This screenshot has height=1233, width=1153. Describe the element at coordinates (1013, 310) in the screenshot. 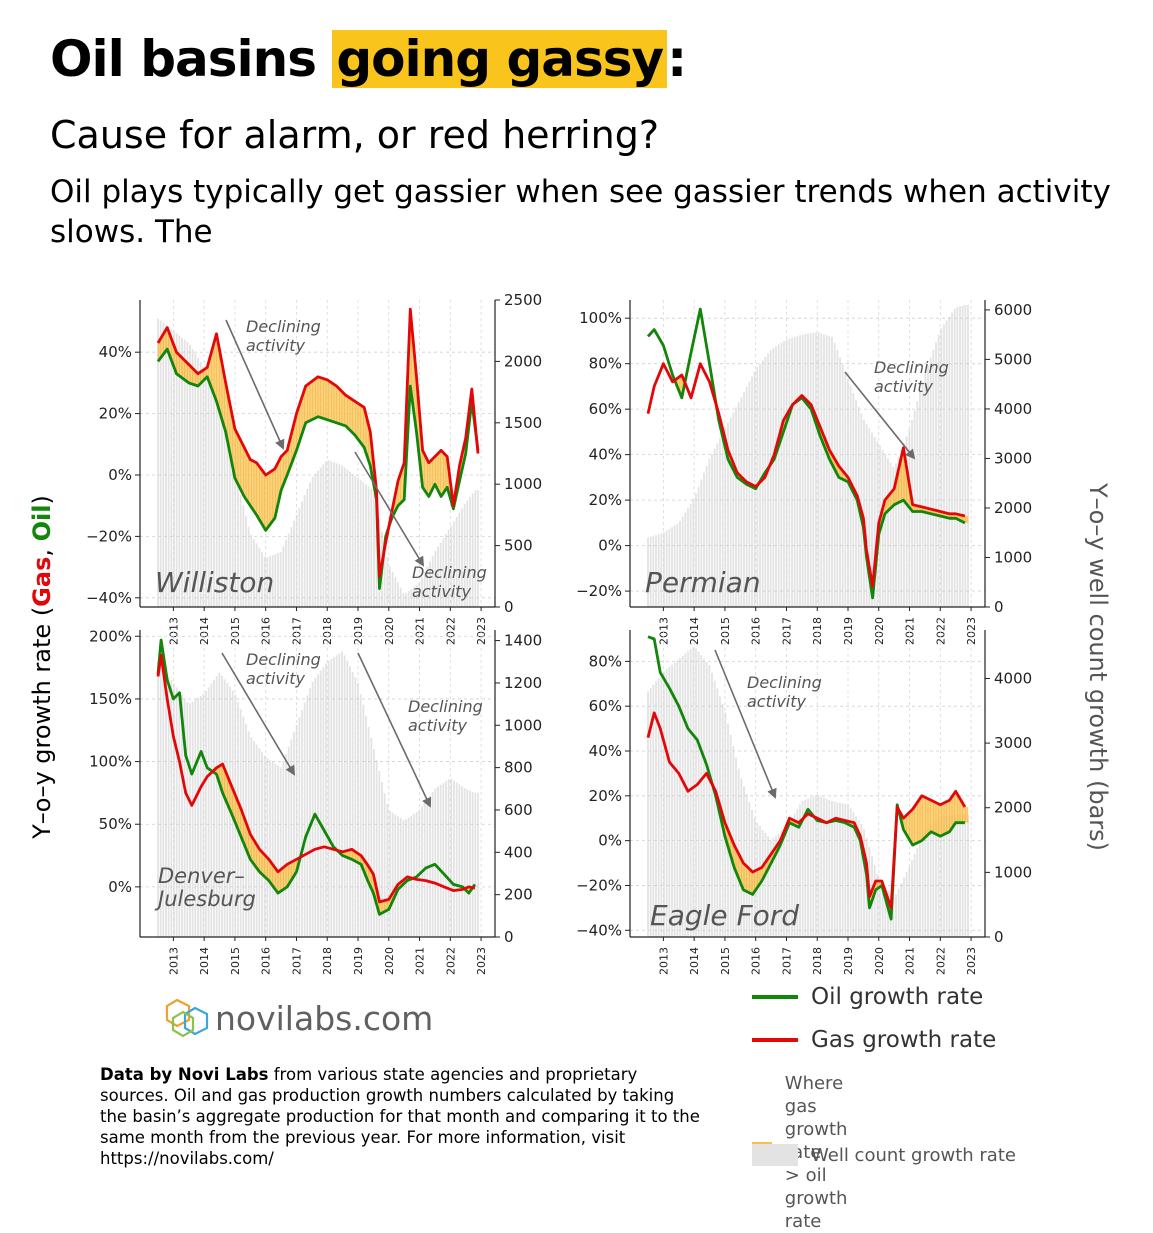

I see `right-tick-label: 6000` at that location.